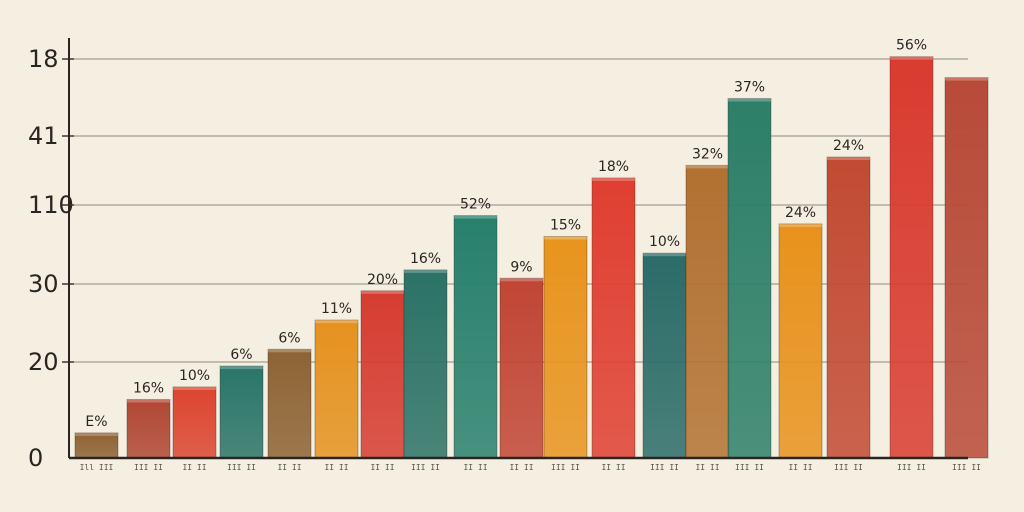 The height and width of the screenshot is (512, 1024). Describe the element at coordinates (96, 422) in the screenshot. I see `data-label: E%` at that location.